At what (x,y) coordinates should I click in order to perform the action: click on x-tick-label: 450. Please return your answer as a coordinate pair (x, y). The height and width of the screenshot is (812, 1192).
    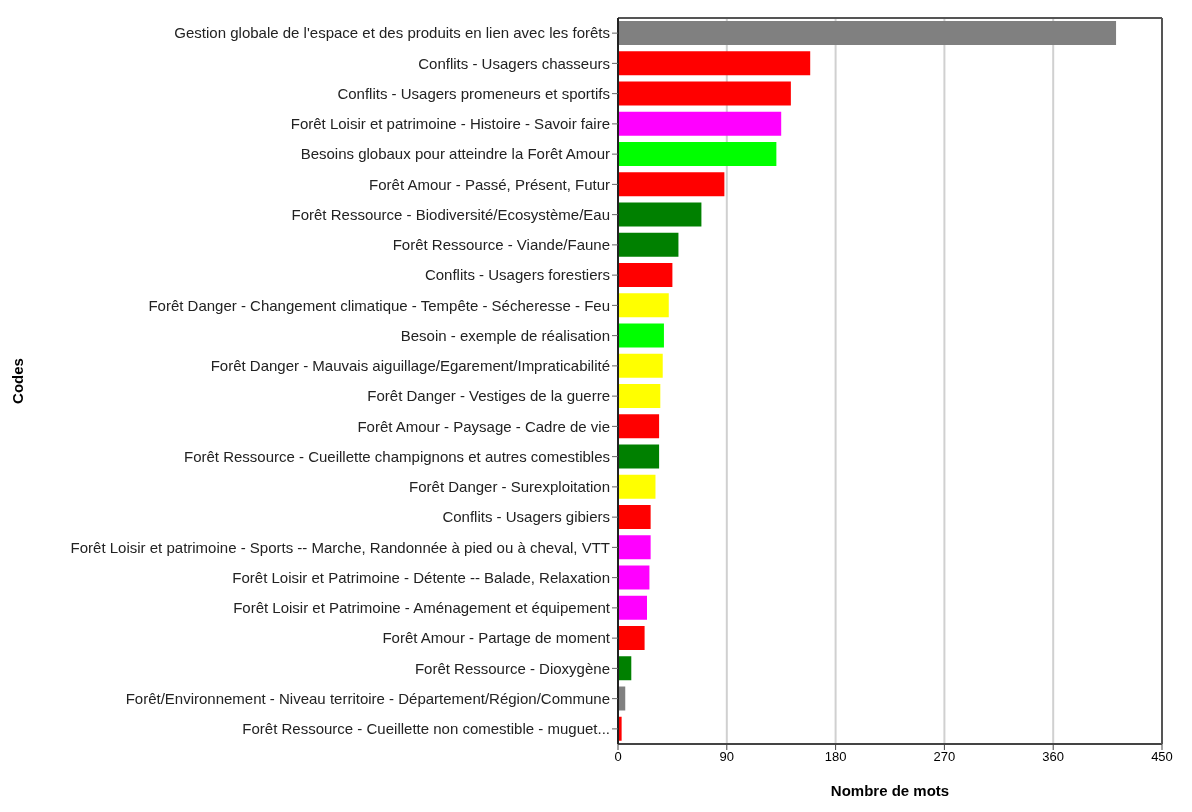
    Looking at the image, I should click on (1162, 757).